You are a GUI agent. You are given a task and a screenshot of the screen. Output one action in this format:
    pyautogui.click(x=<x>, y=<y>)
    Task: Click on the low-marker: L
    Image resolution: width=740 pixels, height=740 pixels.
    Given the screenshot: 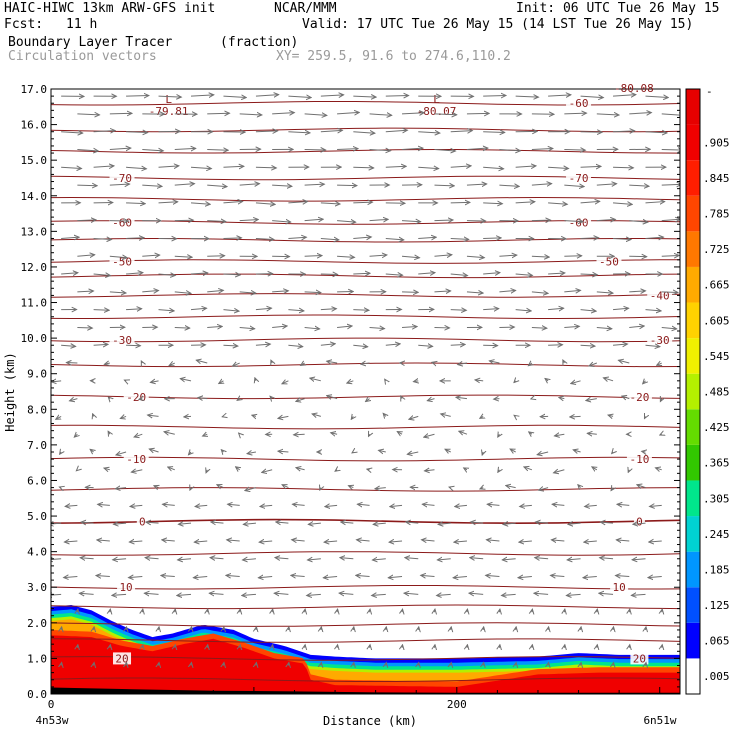 What is the action you would take?
    pyautogui.click(x=168, y=99)
    